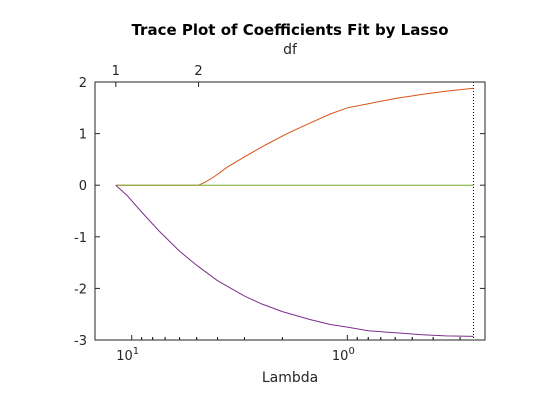  What do you see at coordinates (83, 186) in the screenshot?
I see `y-tick-label: 0` at bounding box center [83, 186].